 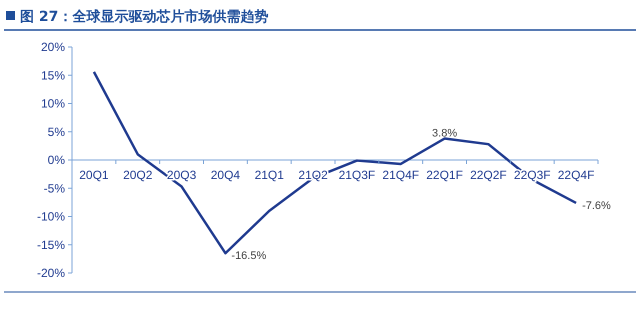 I want to click on y-tick-label: 10%, so click(x=53, y=103).